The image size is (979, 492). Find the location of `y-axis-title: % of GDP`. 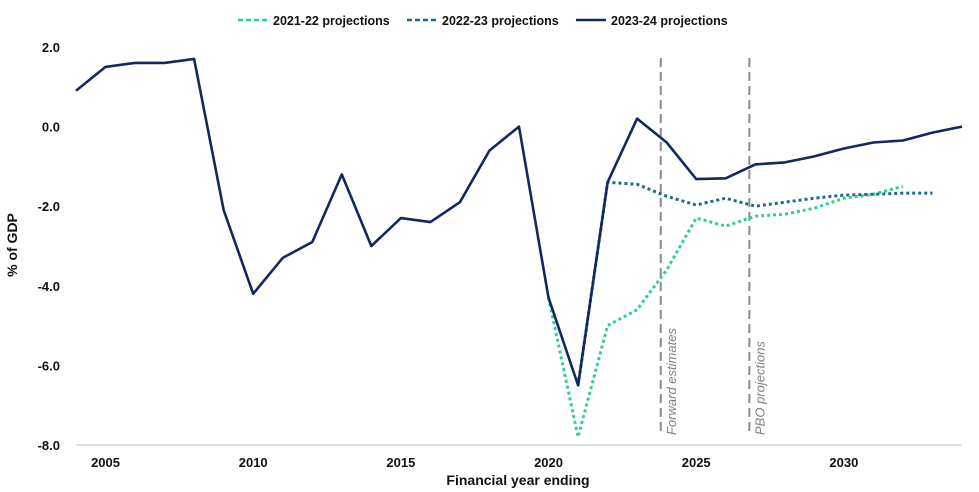

y-axis-title: % of GDP is located at coordinates (12, 245).